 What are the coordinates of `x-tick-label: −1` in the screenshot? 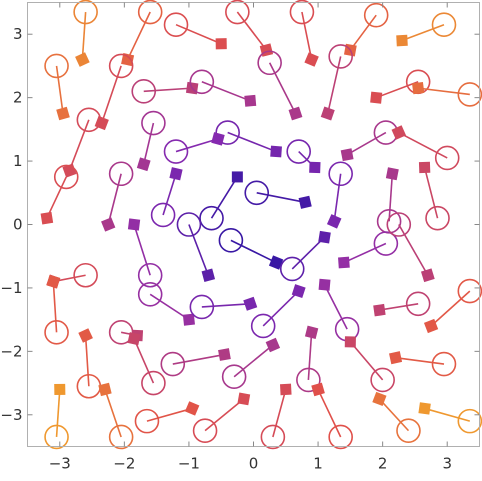 It's located at (189, 464).